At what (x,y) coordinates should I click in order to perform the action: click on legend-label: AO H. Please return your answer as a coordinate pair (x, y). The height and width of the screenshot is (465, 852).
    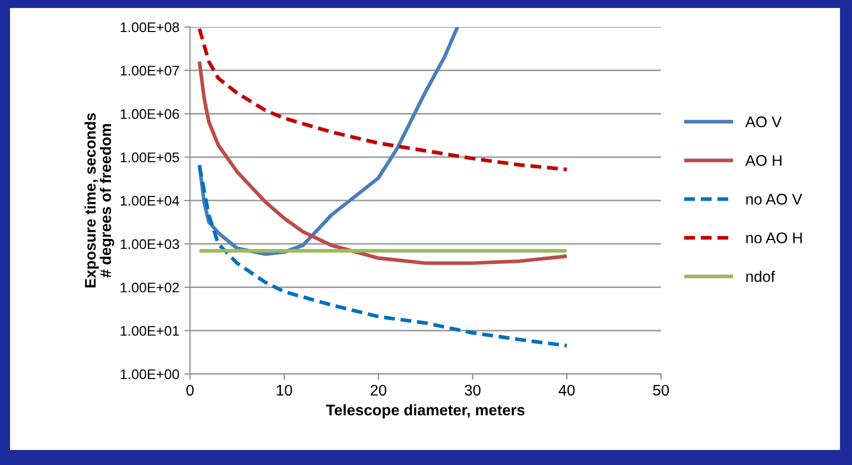
    Looking at the image, I should click on (763, 160).